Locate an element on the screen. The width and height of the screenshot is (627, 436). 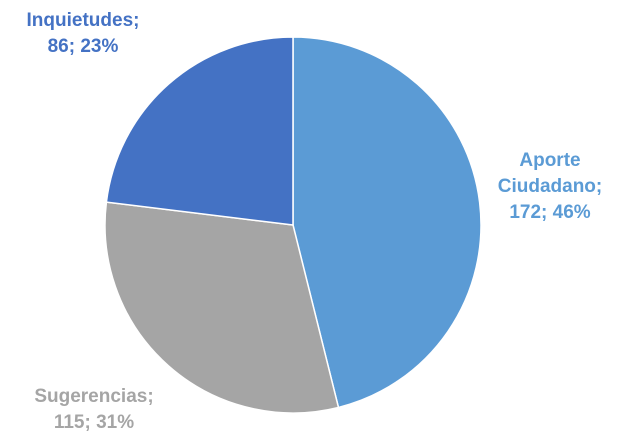
data-label-line: Ciudadano; is located at coordinates (550, 186).